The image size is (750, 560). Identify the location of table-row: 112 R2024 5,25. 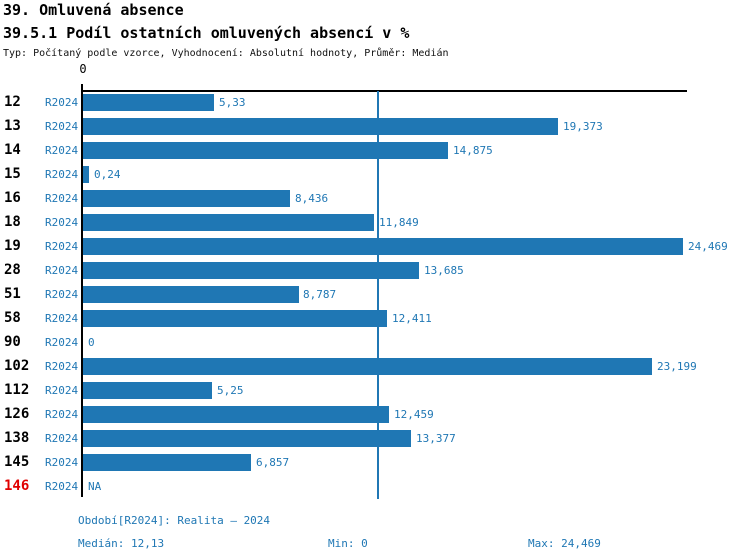
(375, 390).